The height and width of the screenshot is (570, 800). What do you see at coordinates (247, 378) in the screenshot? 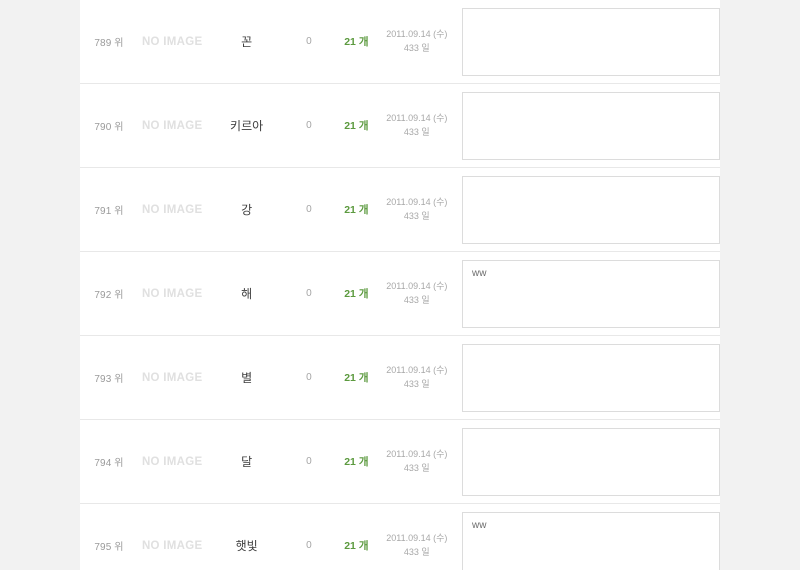
I see `entry-name: 별` at bounding box center [247, 378].